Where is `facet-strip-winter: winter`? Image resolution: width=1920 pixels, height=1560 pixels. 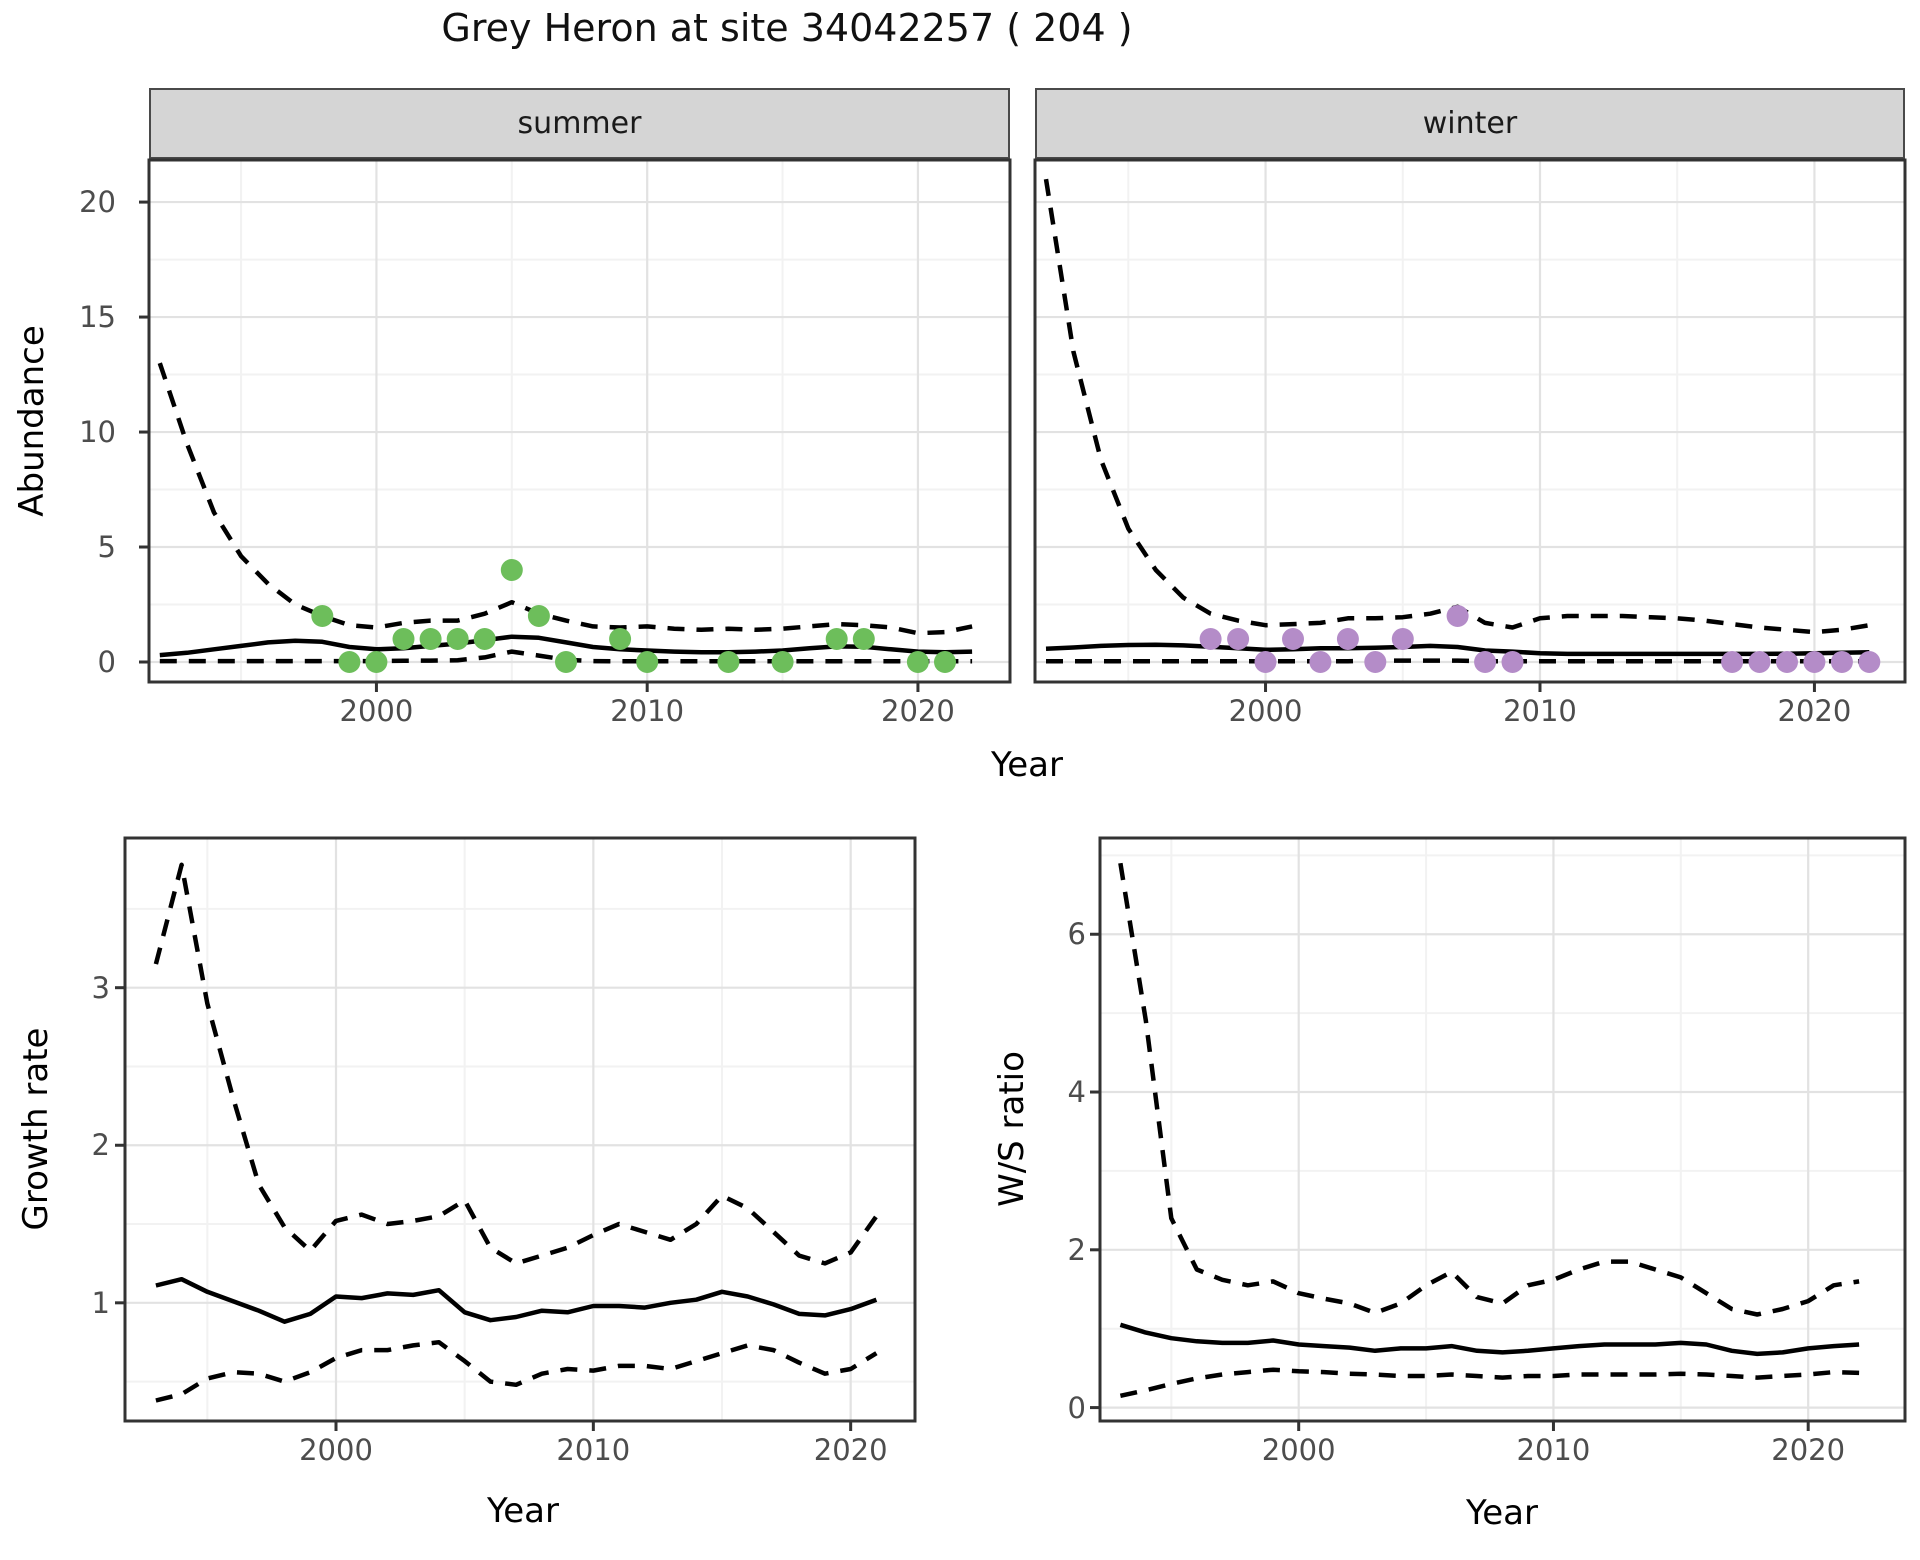 facet-strip-winter: winter is located at coordinates (1470, 123).